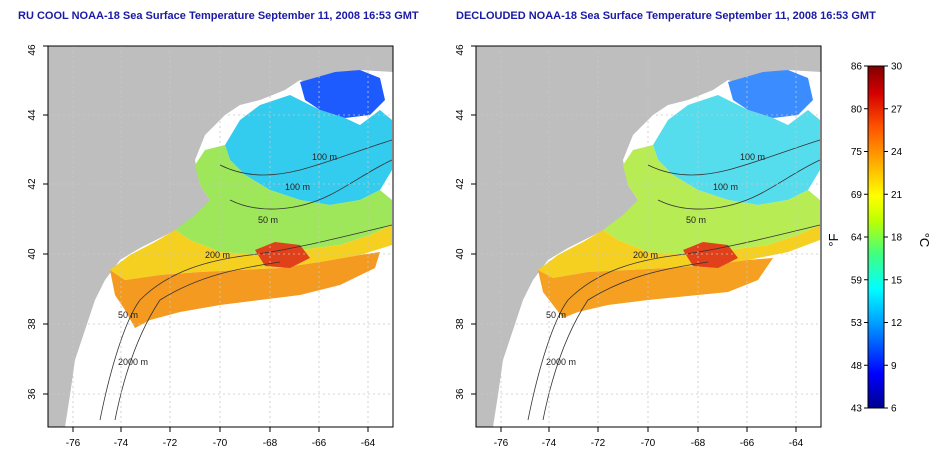  I want to click on celsius-tick-label: 18, so click(897, 238).